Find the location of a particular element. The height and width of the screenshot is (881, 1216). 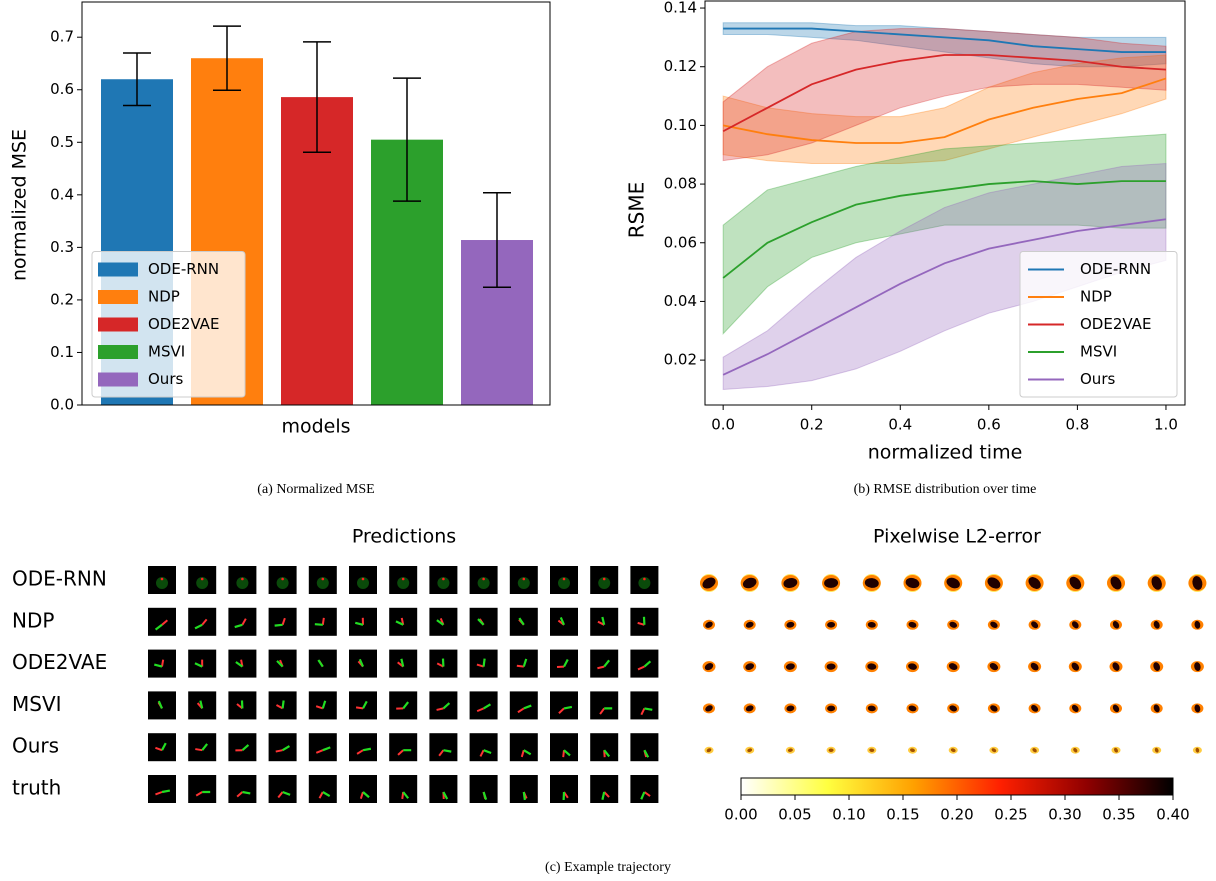

caption: (b) RMSE distribution over time is located at coordinates (945, 489).